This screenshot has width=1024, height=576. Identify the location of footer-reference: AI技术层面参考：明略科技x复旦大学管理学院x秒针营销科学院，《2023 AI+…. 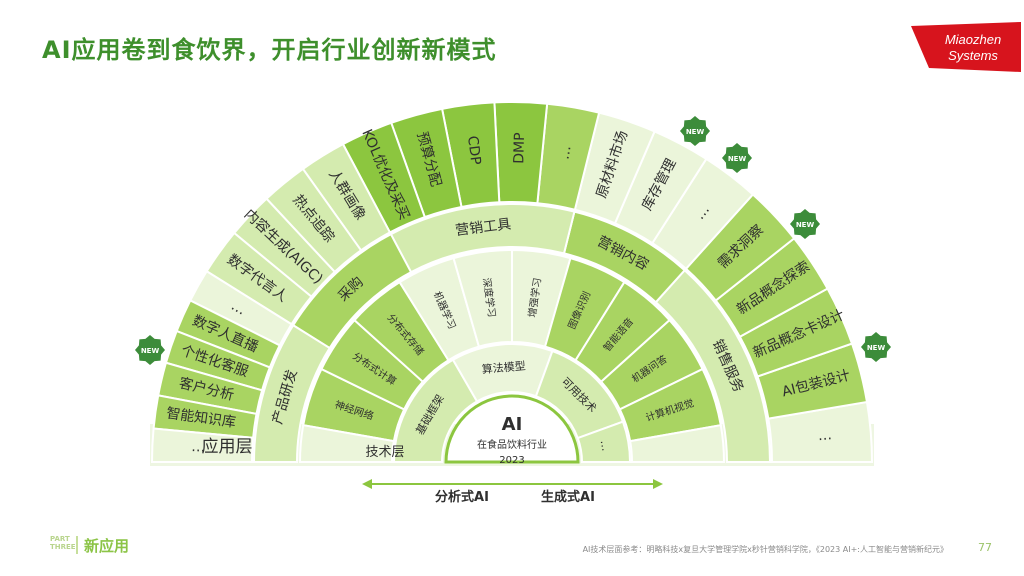
(765, 549).